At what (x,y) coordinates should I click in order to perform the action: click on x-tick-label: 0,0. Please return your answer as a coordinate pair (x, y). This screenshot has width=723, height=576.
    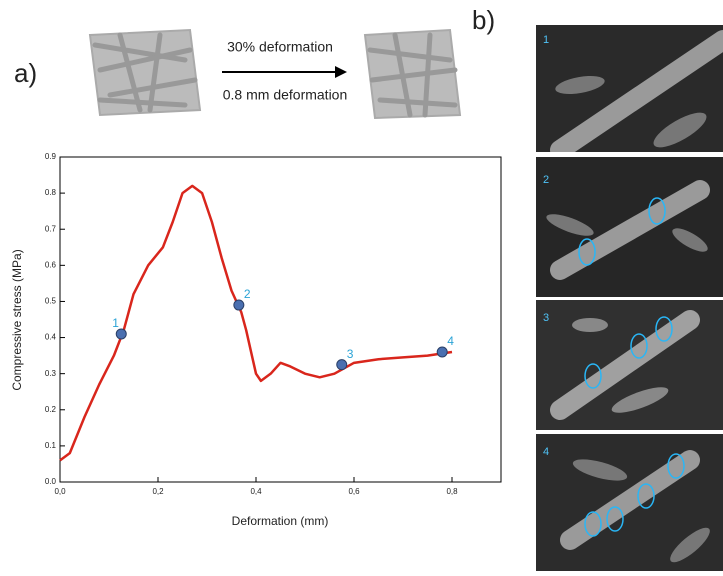
    Looking at the image, I should click on (60, 491).